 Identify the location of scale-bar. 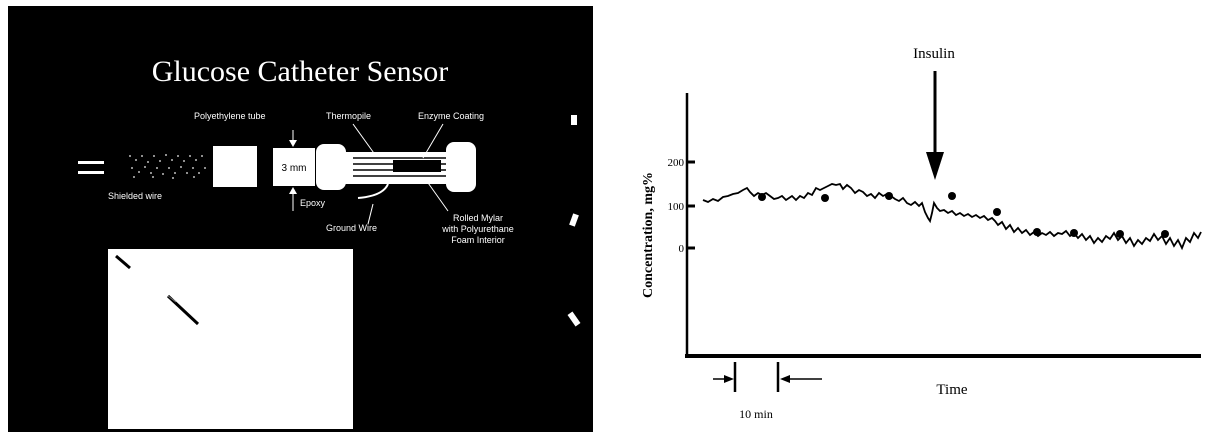
(767, 377).